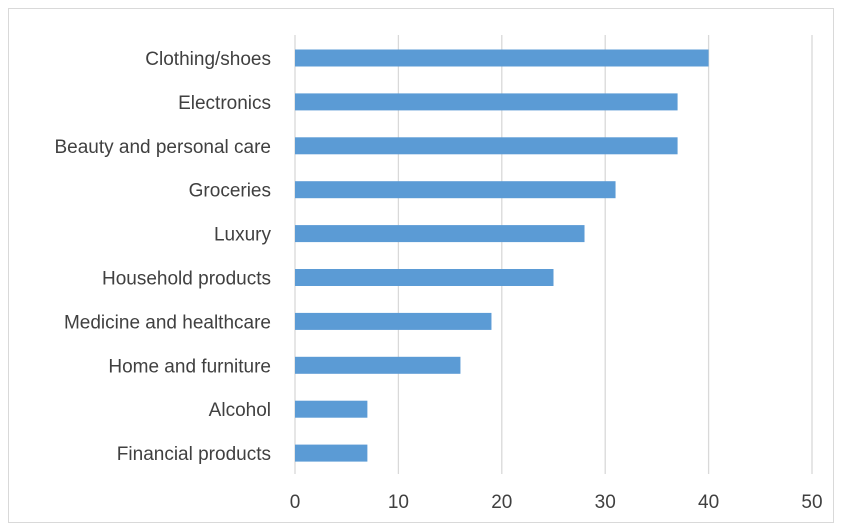 The height and width of the screenshot is (531, 842). Describe the element at coordinates (186, 279) in the screenshot. I see `category-label: Household products` at that location.